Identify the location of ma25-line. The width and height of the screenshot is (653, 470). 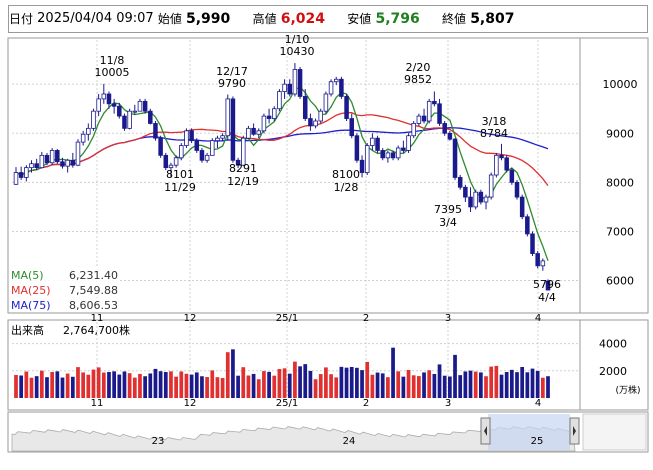
(282, 149).